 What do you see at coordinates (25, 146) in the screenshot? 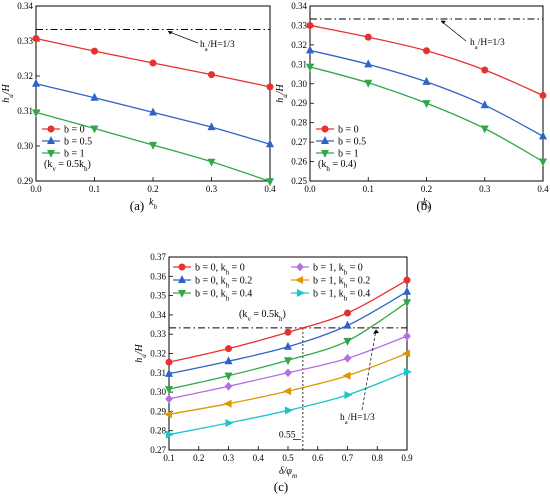
I see `y-tick-label: 0.30` at bounding box center [25, 146].